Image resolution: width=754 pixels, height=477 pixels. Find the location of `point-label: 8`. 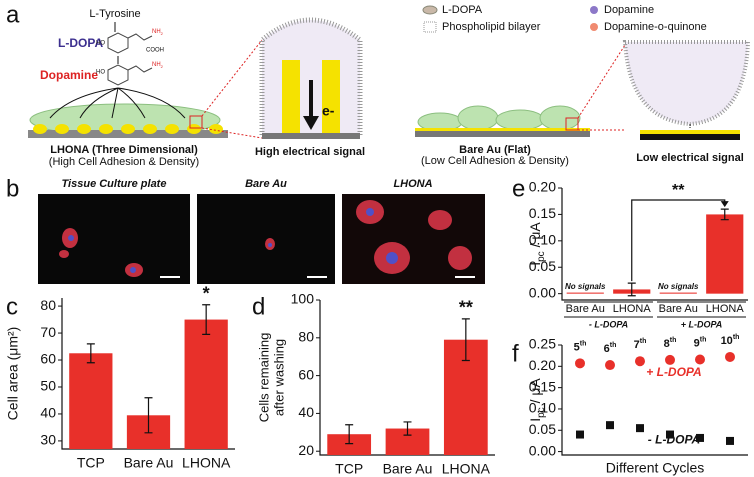

point-label: 8 is located at coordinates (667, 344).